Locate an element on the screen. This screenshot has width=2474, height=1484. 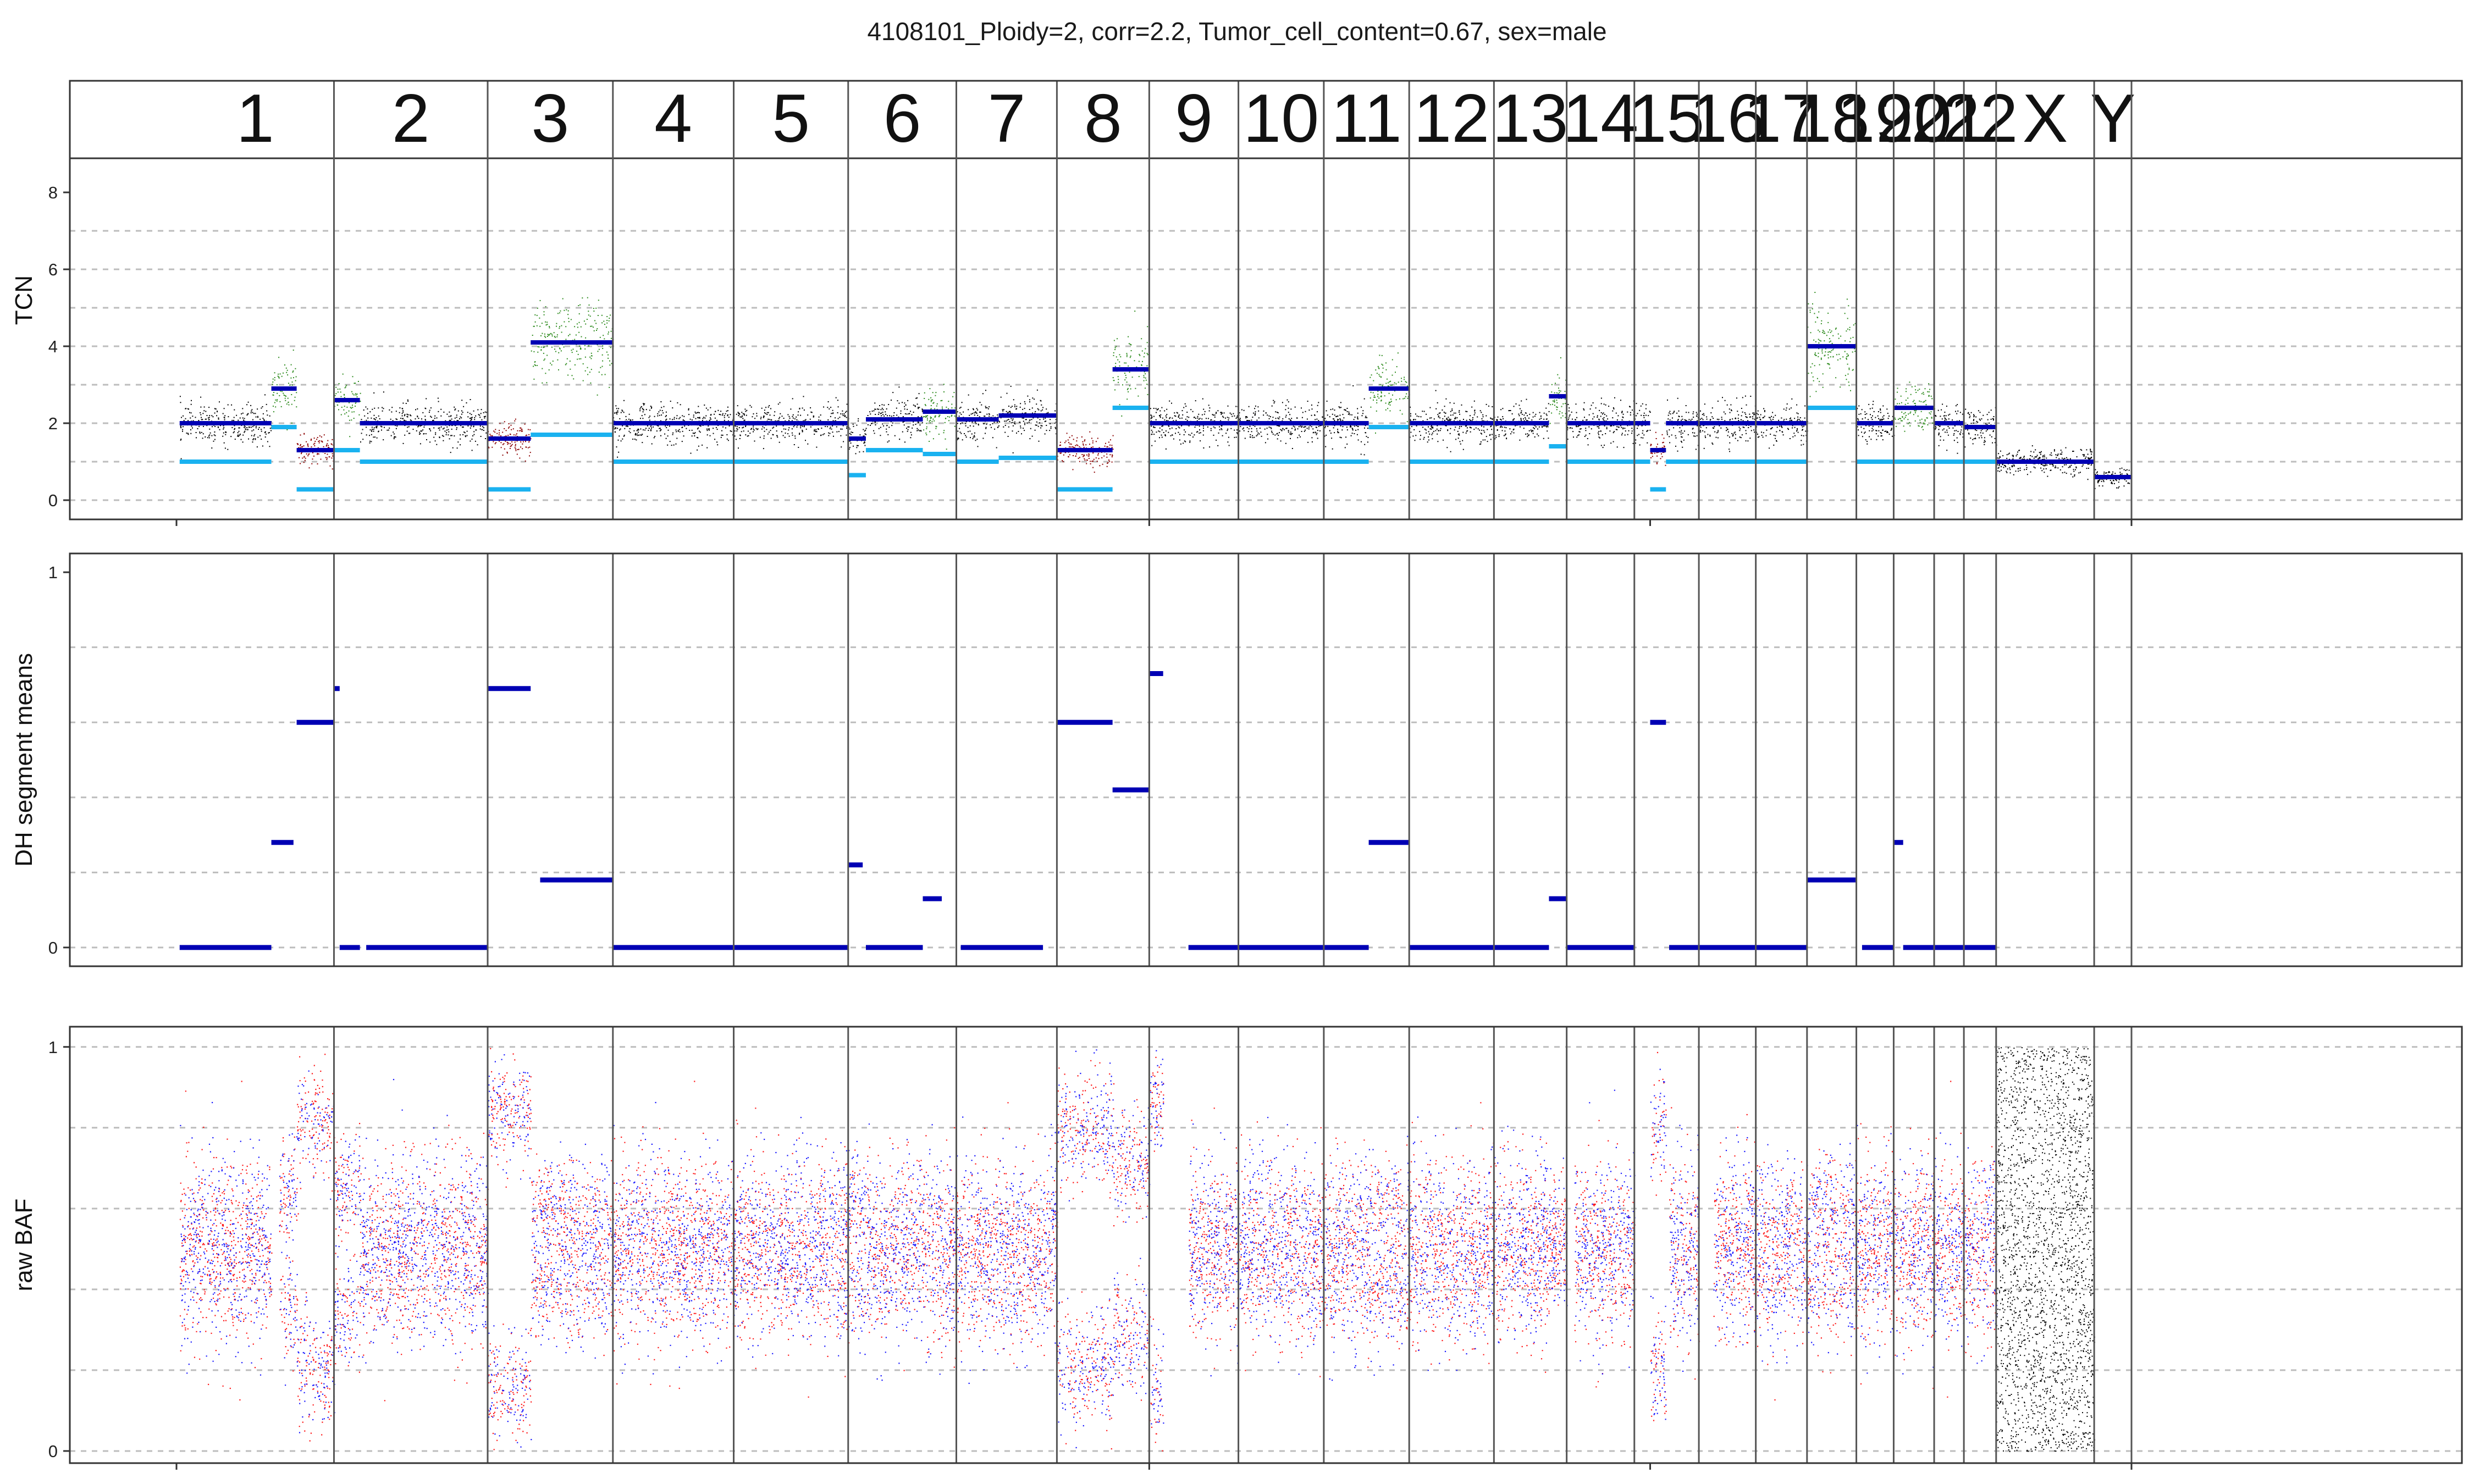
chromosome-label: 9 is located at coordinates (1194, 119).